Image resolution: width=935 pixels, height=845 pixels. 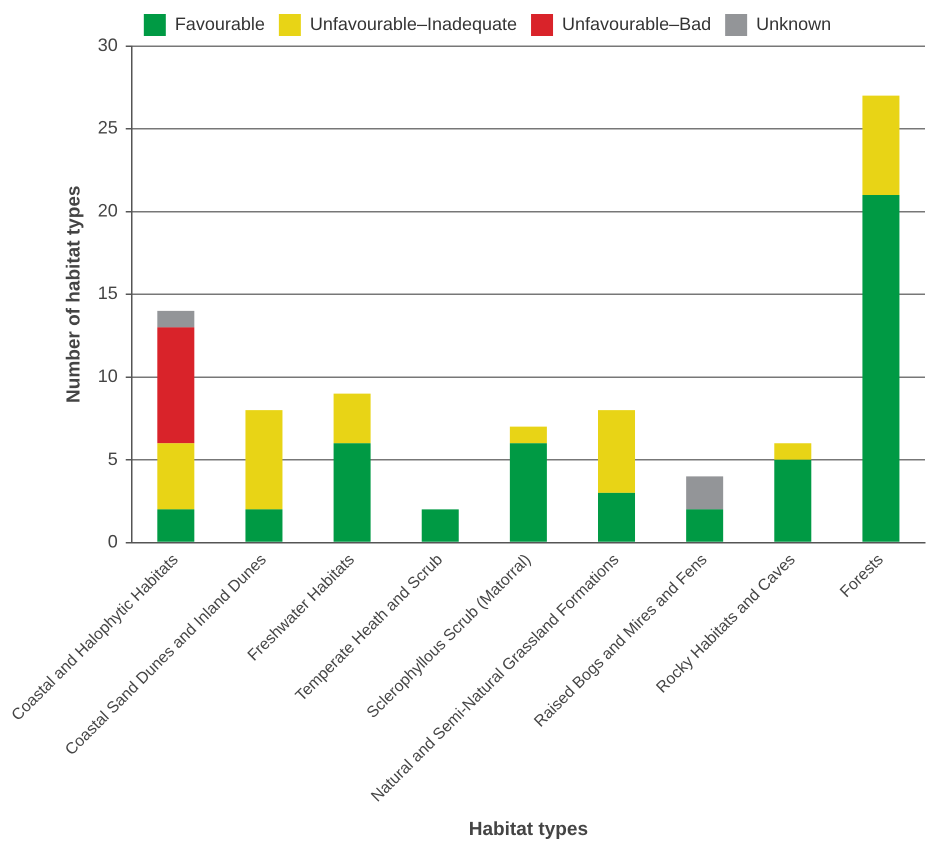 What do you see at coordinates (637, 24) in the screenshot?
I see `legend-label: Unfavourable–Bad` at bounding box center [637, 24].